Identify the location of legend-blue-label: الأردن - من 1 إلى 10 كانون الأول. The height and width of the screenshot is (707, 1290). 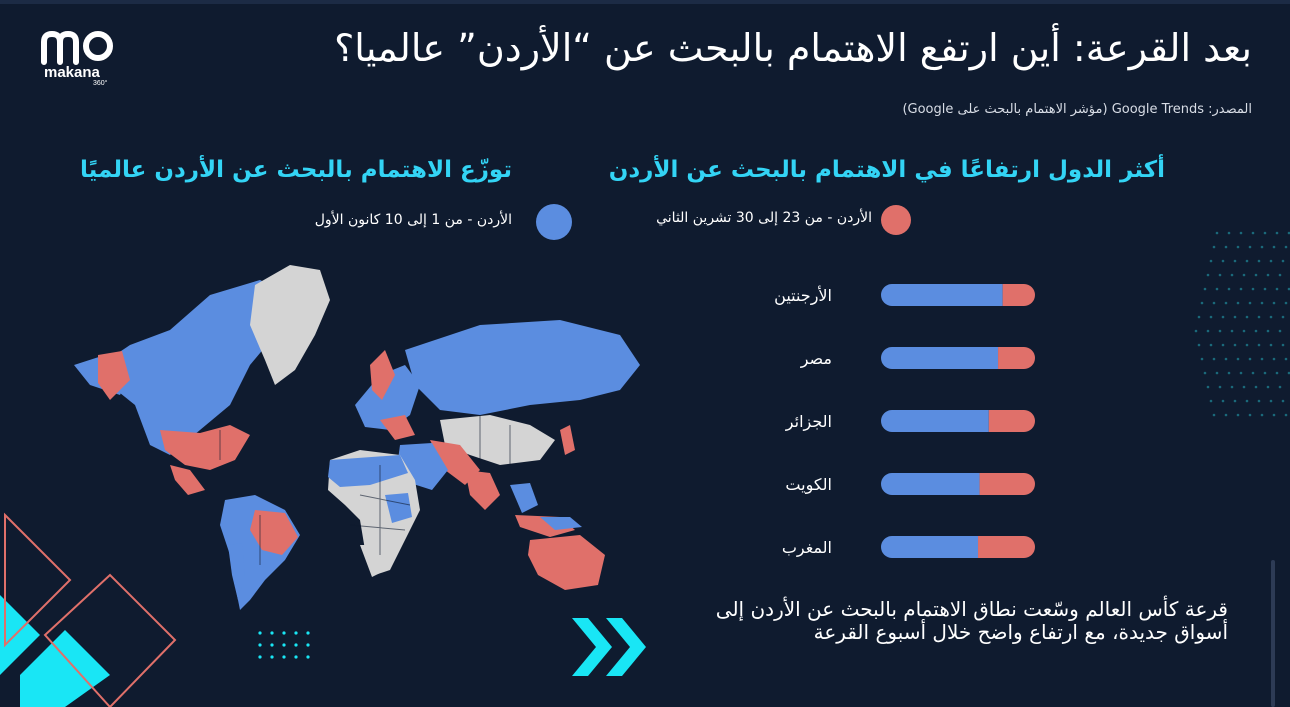
(413, 220).